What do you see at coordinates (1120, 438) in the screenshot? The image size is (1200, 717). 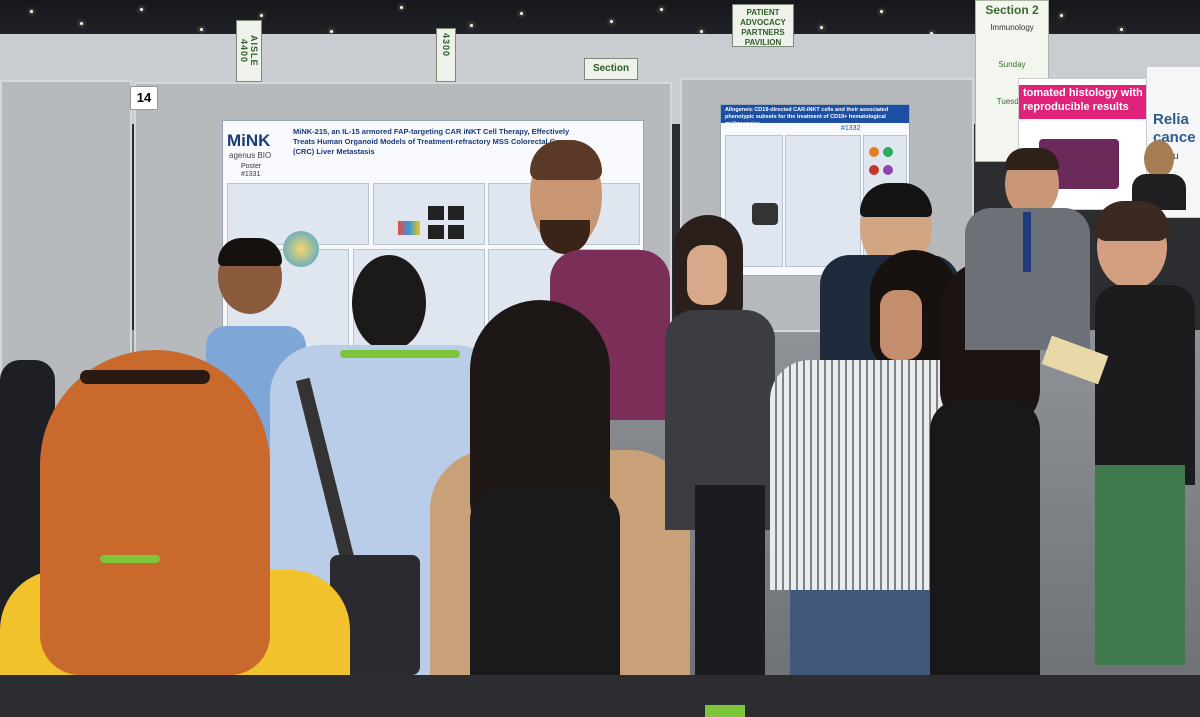 I see `person-woman-notebook` at bounding box center [1120, 438].